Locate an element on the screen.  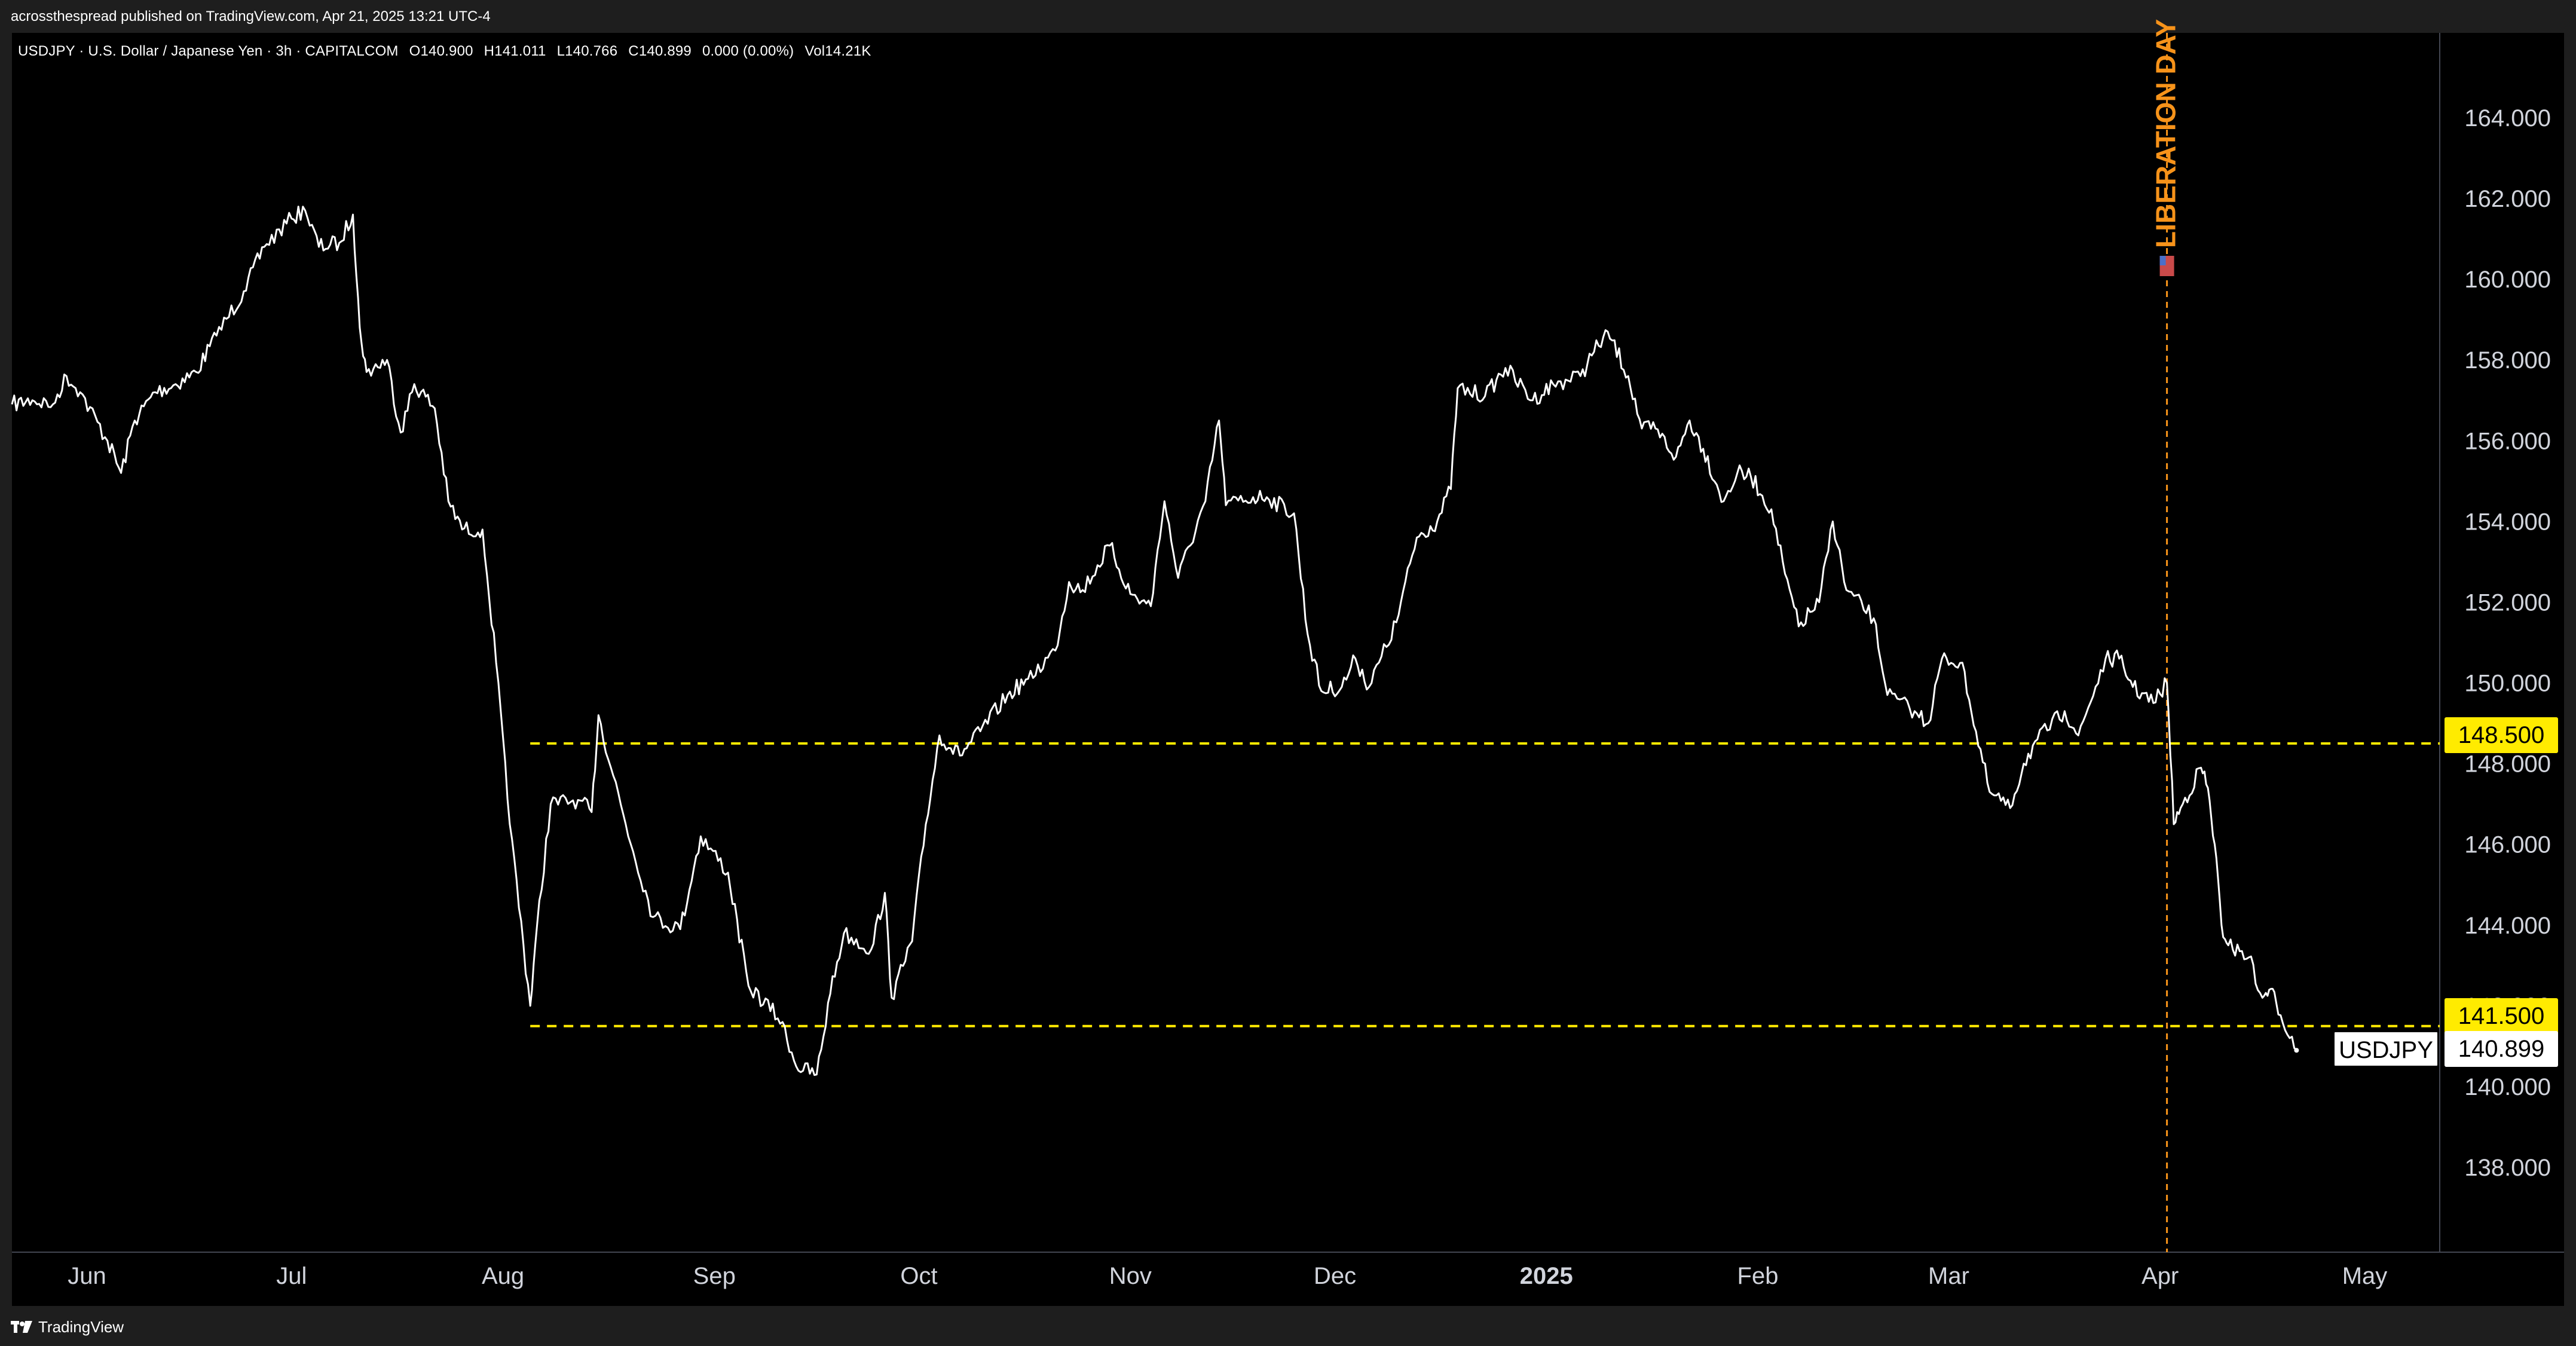
tradingview-logo: TradingView is located at coordinates (67, 1327).